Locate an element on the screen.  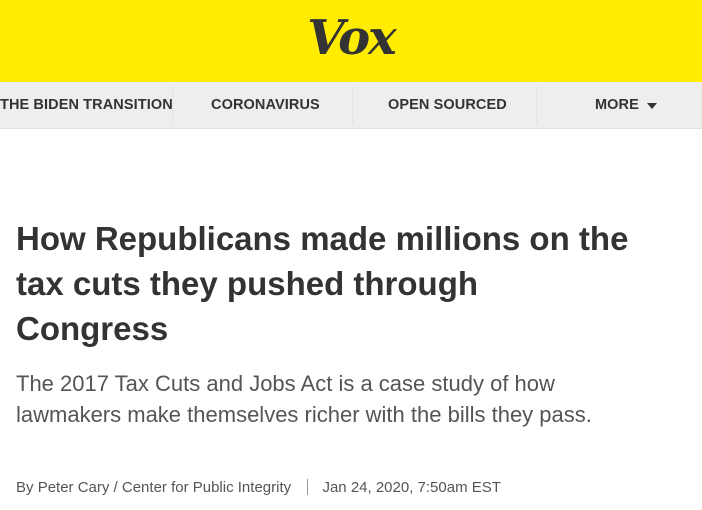
nav-item-coronavirus: CORONAVIRUS is located at coordinates (265, 105).